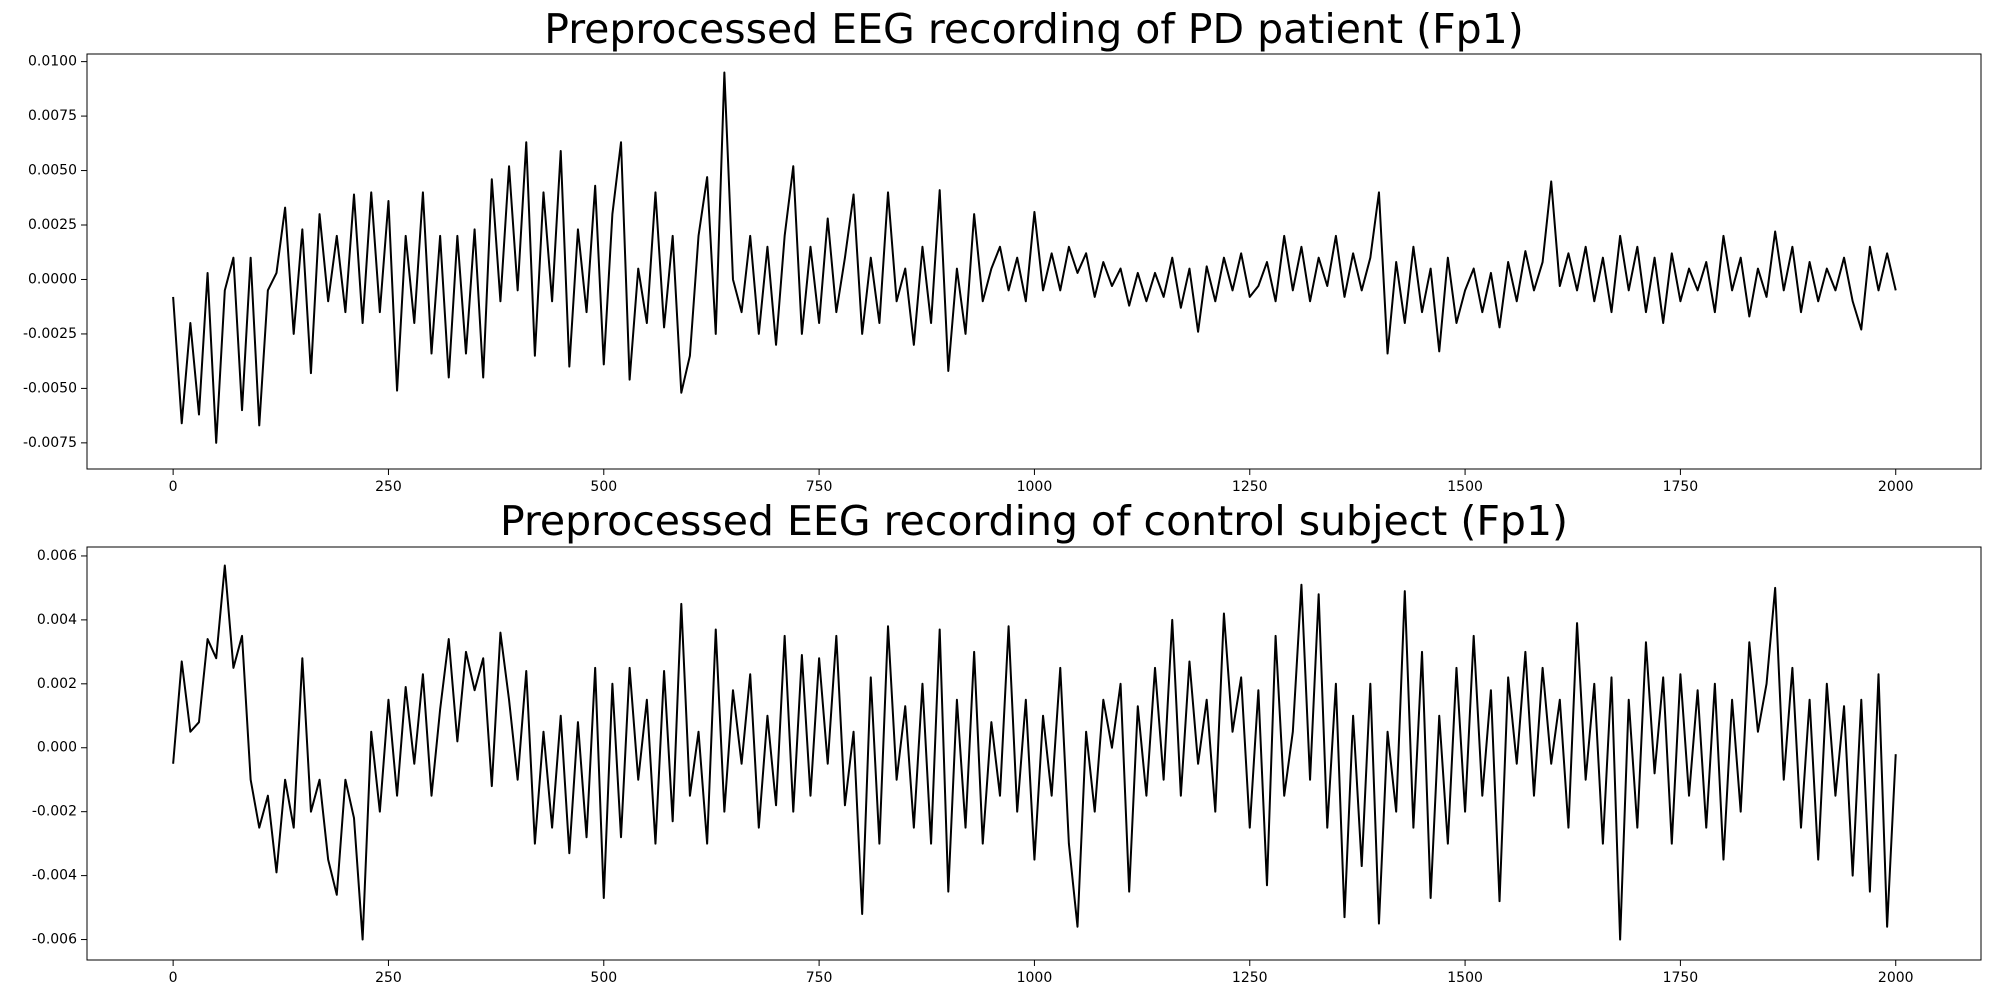 The height and width of the screenshot is (1000, 2000). Describe the element at coordinates (52, 225) in the screenshot. I see `y-tick-label: 0.0025` at that location.